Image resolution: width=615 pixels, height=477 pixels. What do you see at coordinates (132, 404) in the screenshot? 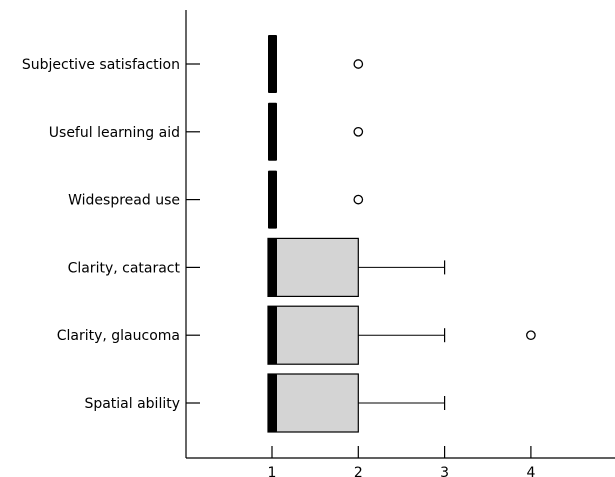
I see `y-tick-label: Spatial ability` at bounding box center [132, 404].